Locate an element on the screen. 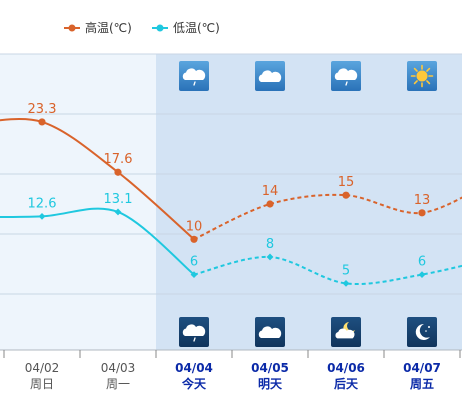 This screenshot has height=404, width=462. high-temp-label: 13 is located at coordinates (422, 200).